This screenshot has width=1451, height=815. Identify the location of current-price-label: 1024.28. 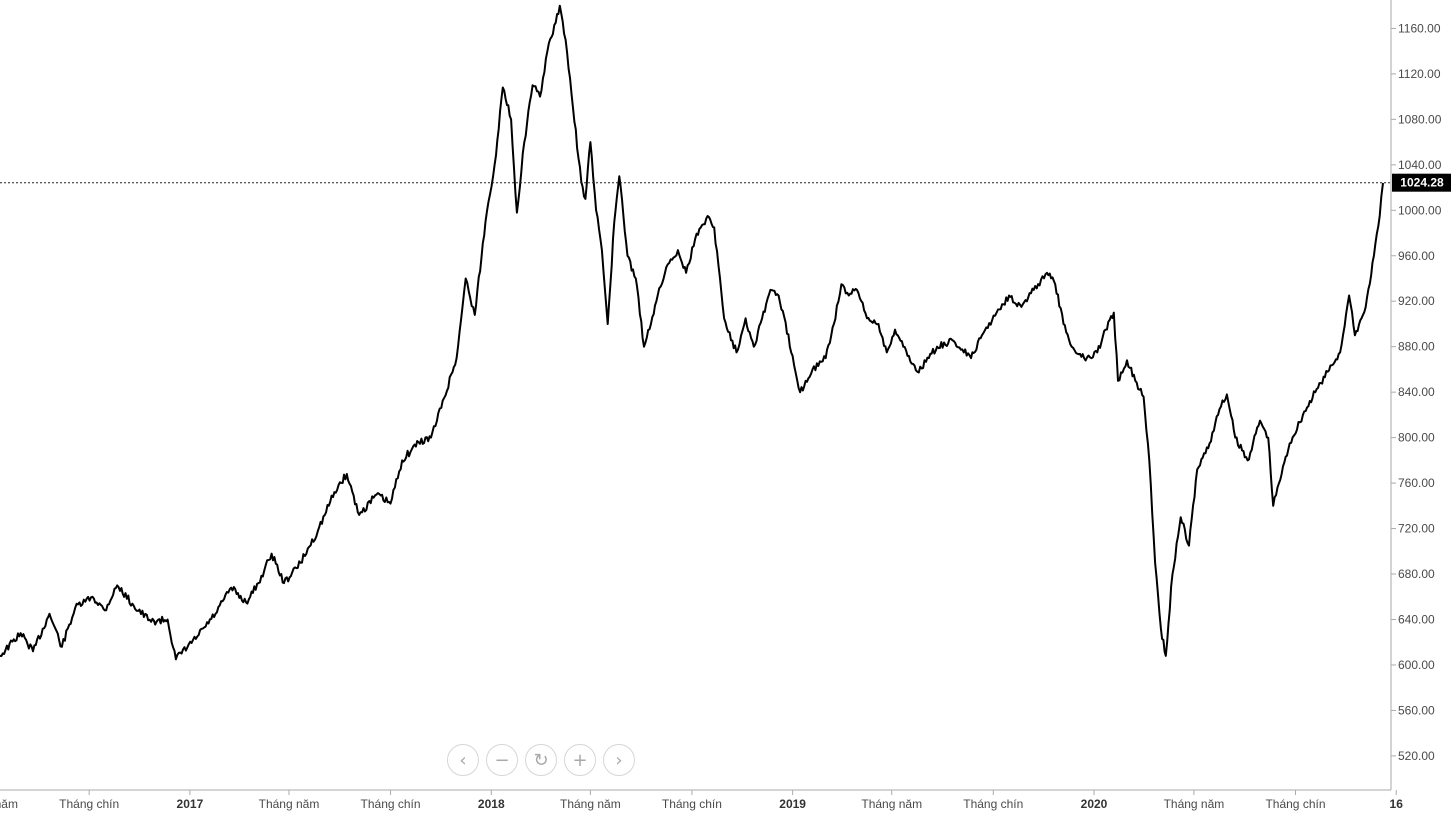
(1422, 183).